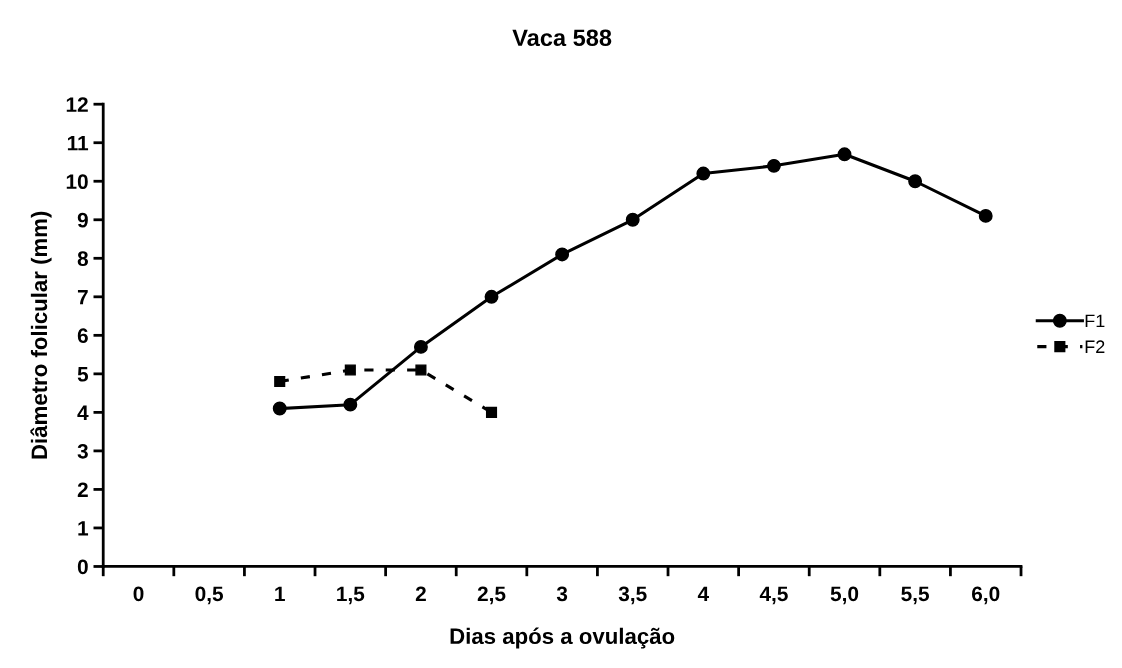 Image resolution: width=1122 pixels, height=668 pixels. I want to click on x-tick-label: 4, so click(703, 594).